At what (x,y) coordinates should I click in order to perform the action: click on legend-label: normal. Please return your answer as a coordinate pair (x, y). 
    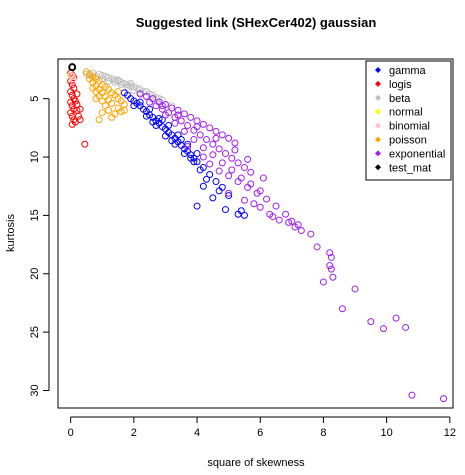
    Looking at the image, I should click on (406, 113).